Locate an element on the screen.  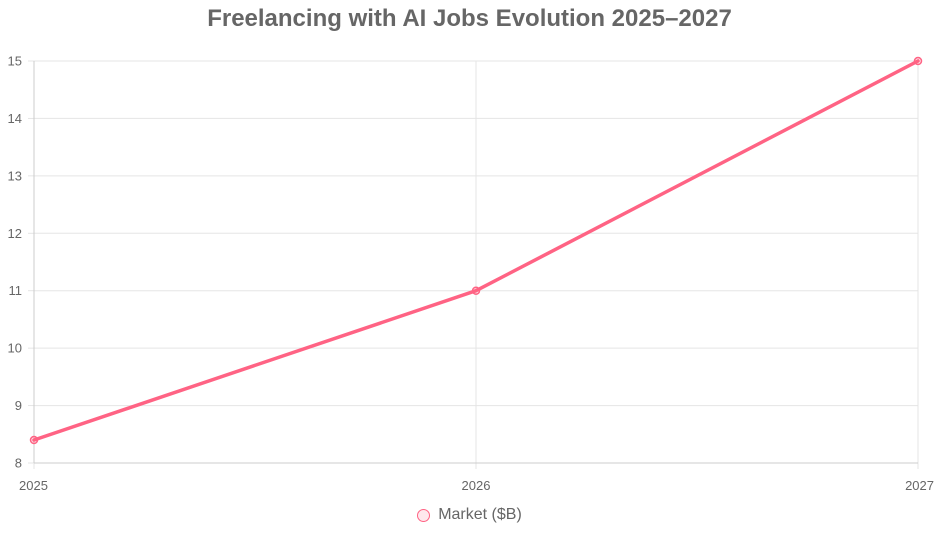
legend-swatch is located at coordinates (424, 515).